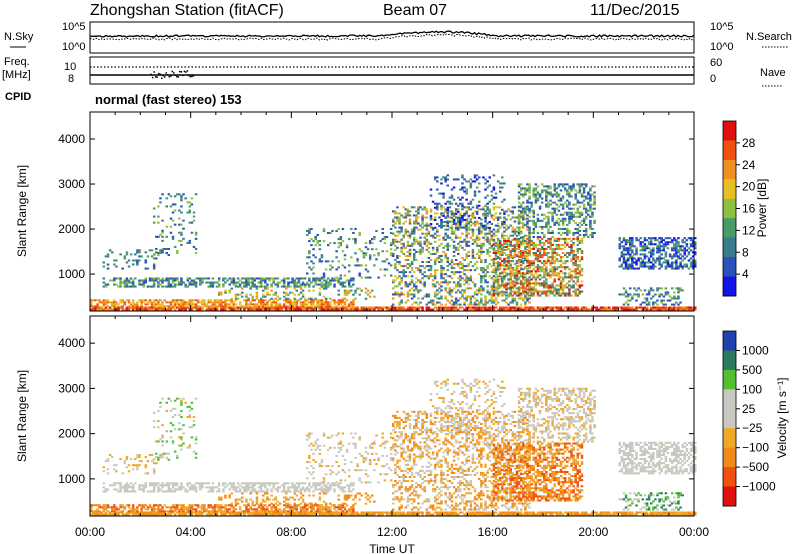 The width and height of the screenshot is (800, 554). Describe the element at coordinates (19, 37) in the screenshot. I see `nsky-label: N.Sky` at that location.